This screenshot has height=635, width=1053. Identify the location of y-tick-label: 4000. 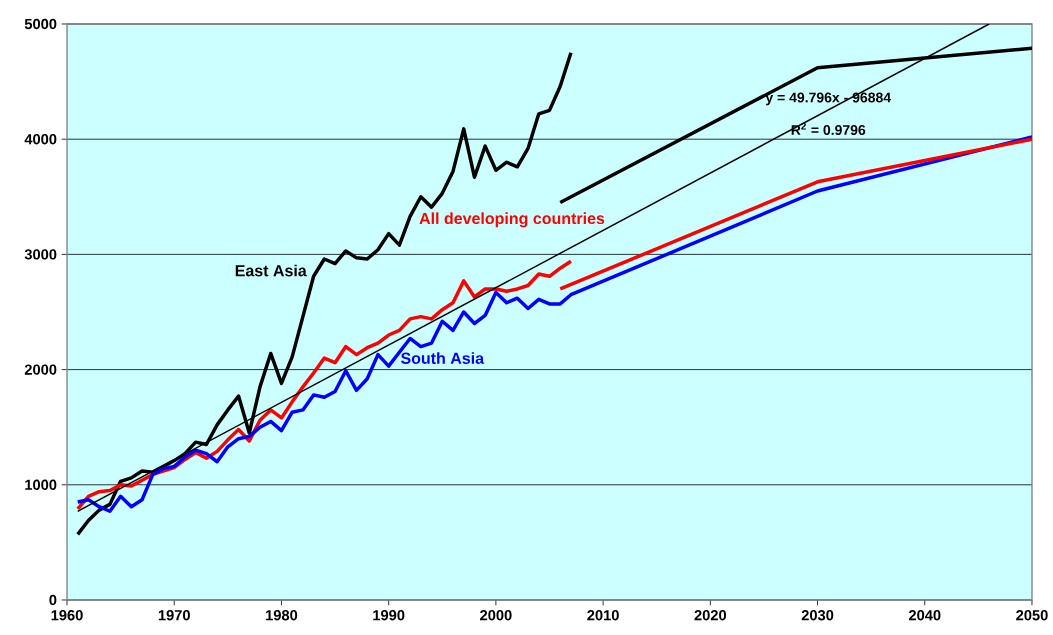
(40, 139).